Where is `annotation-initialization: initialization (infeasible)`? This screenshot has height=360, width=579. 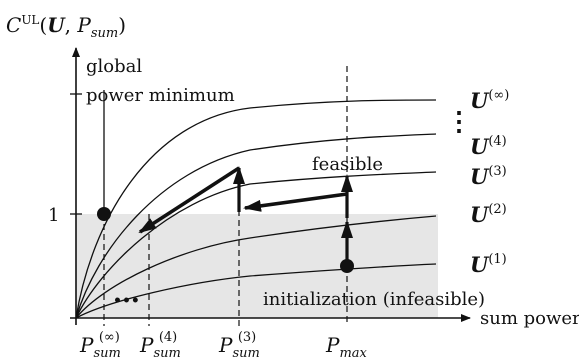 annotation-initialization: initialization (infeasible) is located at coordinates (374, 299).